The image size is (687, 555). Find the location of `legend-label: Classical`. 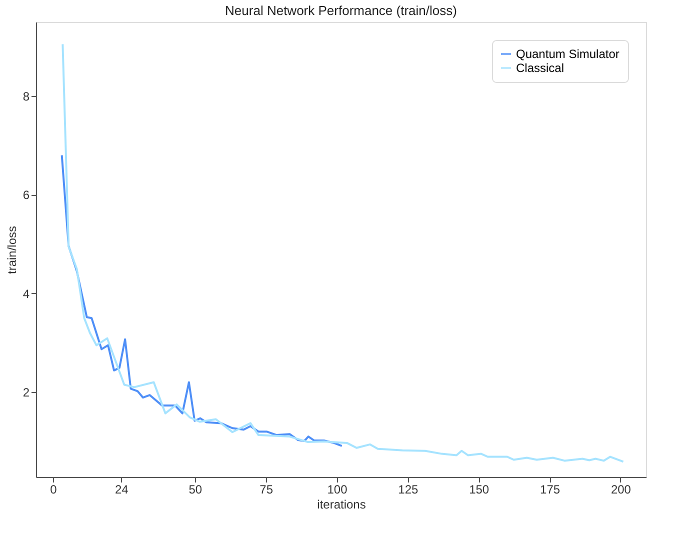

legend-label: Classical is located at coordinates (540, 68).